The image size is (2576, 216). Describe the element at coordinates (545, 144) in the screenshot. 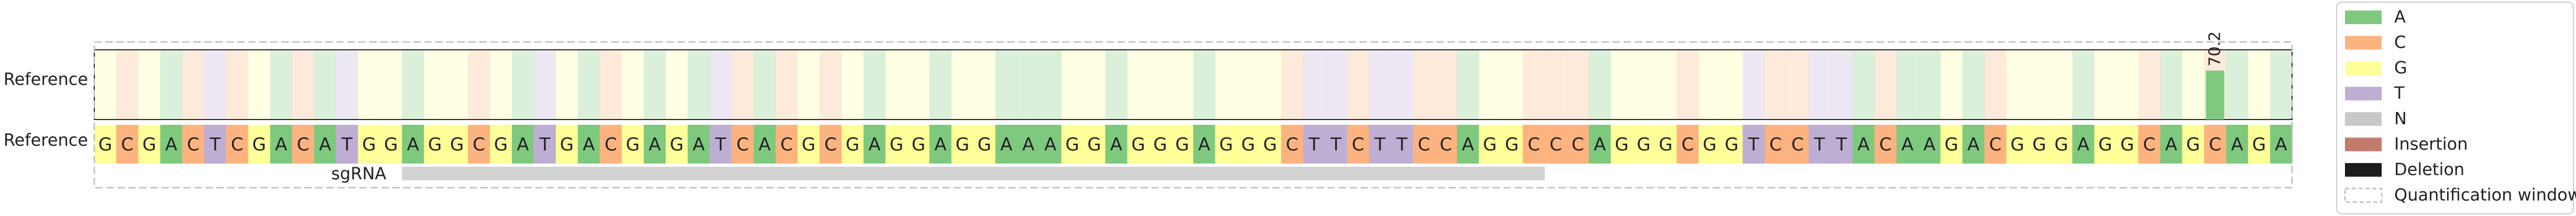

I see `reference-base-letter-20: T` at that location.